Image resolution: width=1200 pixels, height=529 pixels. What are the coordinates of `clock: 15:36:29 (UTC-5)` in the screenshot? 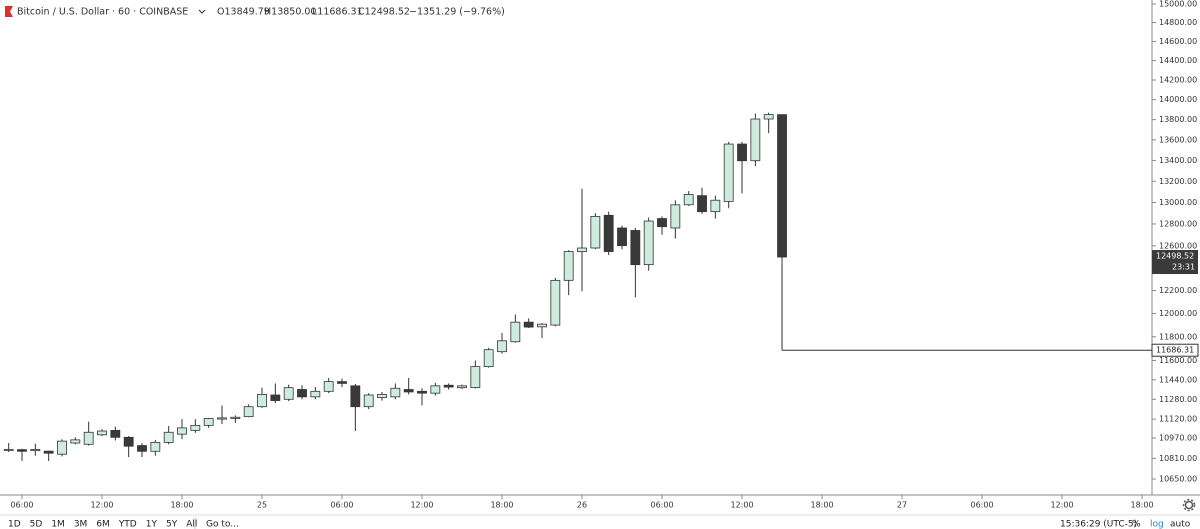 It's located at (1098, 524).